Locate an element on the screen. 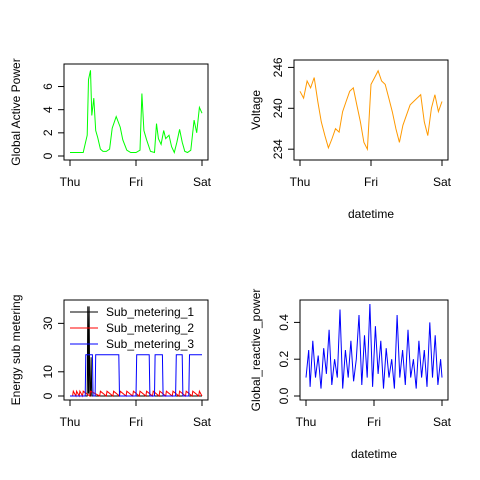 Image resolution: width=480 pixels, height=480 pixels. y-tick-label: 0.4 is located at coordinates (284, 322).